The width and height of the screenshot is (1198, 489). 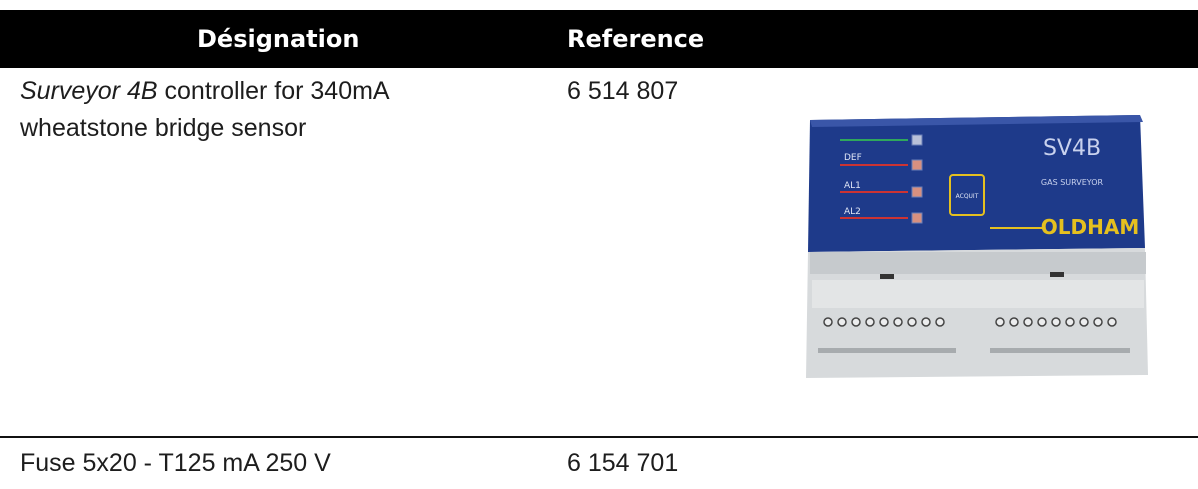 What do you see at coordinates (881, 179) in the screenshot?
I see `led-indicators: DEF AL1 AL2` at bounding box center [881, 179].